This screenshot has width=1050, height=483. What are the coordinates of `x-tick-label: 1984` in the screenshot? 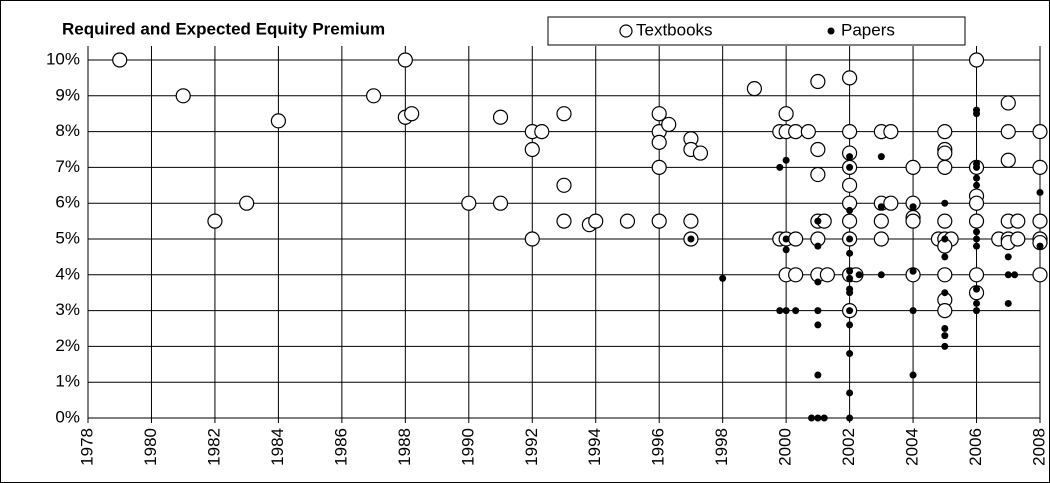 It's located at (277, 447).